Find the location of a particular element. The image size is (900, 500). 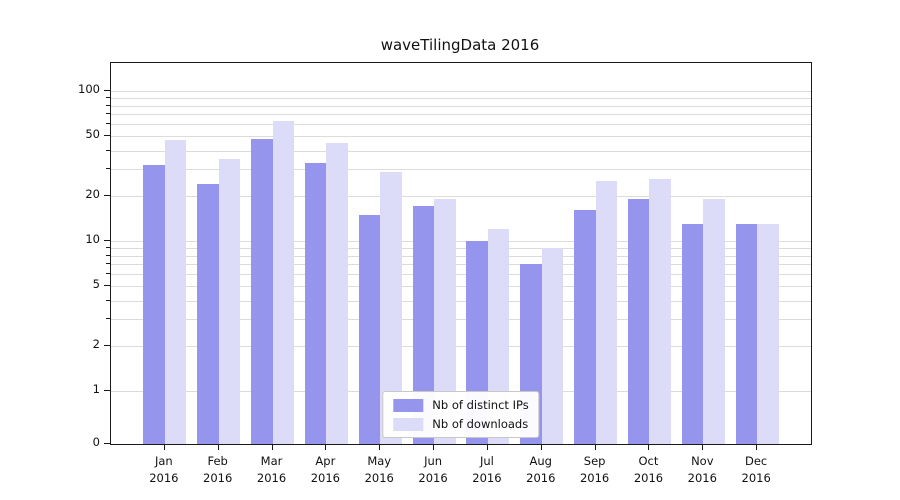

x-tick-label: Oct 2016 is located at coordinates (648, 469).